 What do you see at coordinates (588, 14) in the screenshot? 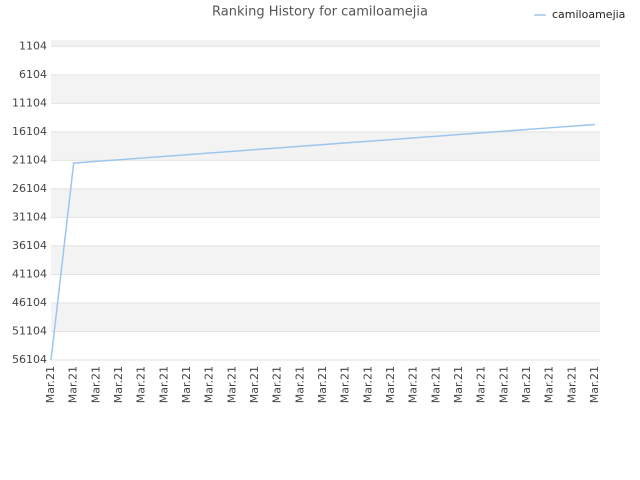
I see `legend-label: camiloamejia` at bounding box center [588, 14].